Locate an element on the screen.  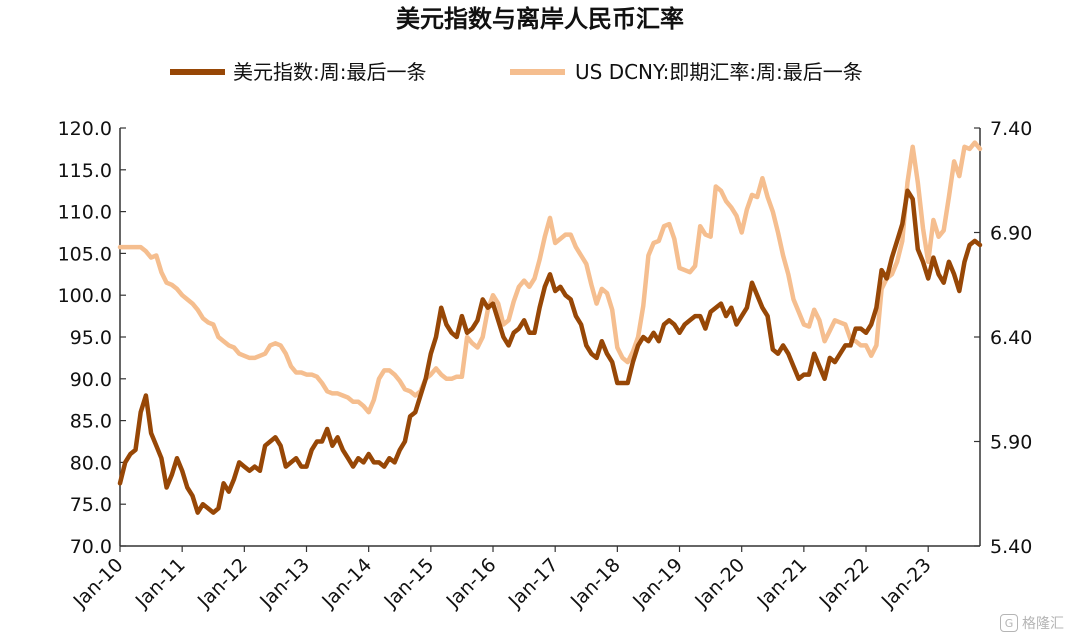
legend-label-usdcny: US DCNY:即期汇率:周:最后一条 is located at coordinates (719, 72).